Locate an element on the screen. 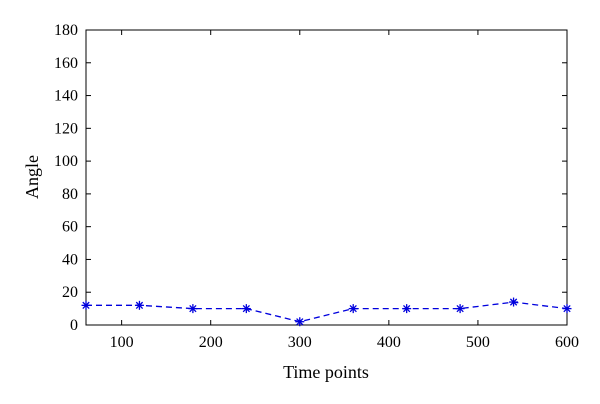 The height and width of the screenshot is (404, 600). y-tick-label: 80 is located at coordinates (70, 194).